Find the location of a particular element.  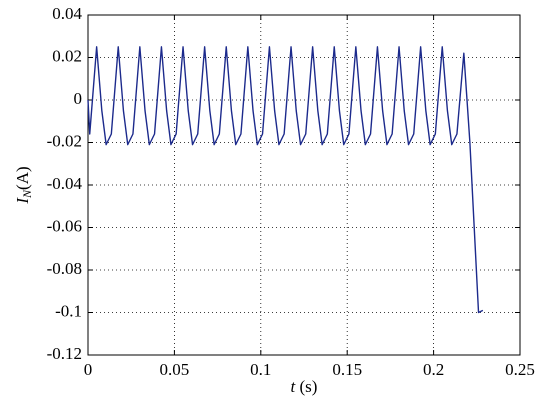

y-label-sub: N is located at coordinates (27, 194).